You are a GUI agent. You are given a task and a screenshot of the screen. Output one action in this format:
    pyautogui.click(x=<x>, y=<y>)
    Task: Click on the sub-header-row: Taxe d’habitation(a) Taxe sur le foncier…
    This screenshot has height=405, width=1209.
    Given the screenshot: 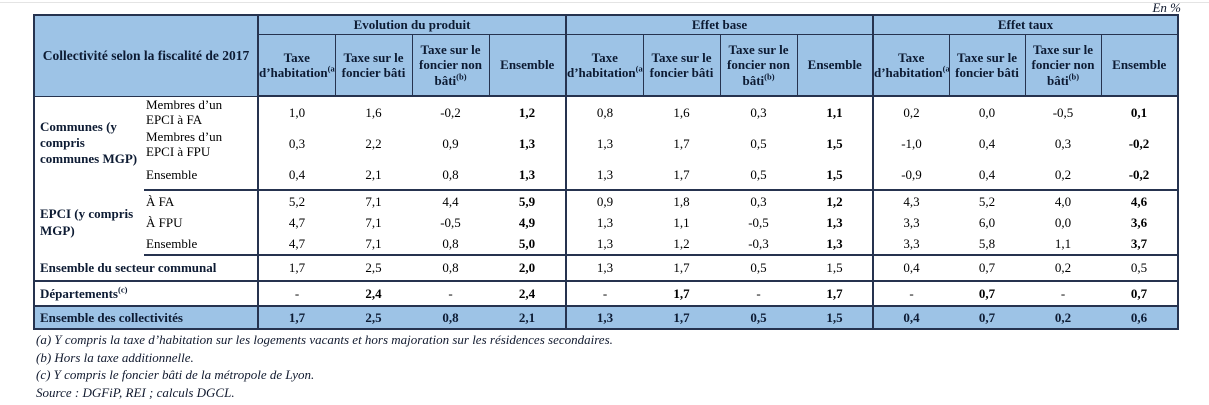 What is the action you would take?
    pyautogui.click(x=606, y=65)
    